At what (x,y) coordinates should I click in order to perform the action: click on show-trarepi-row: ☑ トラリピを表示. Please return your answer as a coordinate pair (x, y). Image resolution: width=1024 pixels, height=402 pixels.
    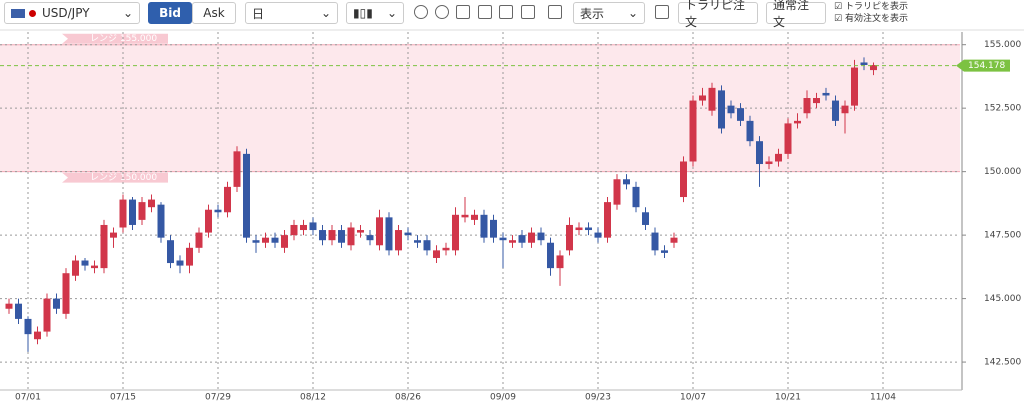
    Looking at the image, I should click on (871, 7).